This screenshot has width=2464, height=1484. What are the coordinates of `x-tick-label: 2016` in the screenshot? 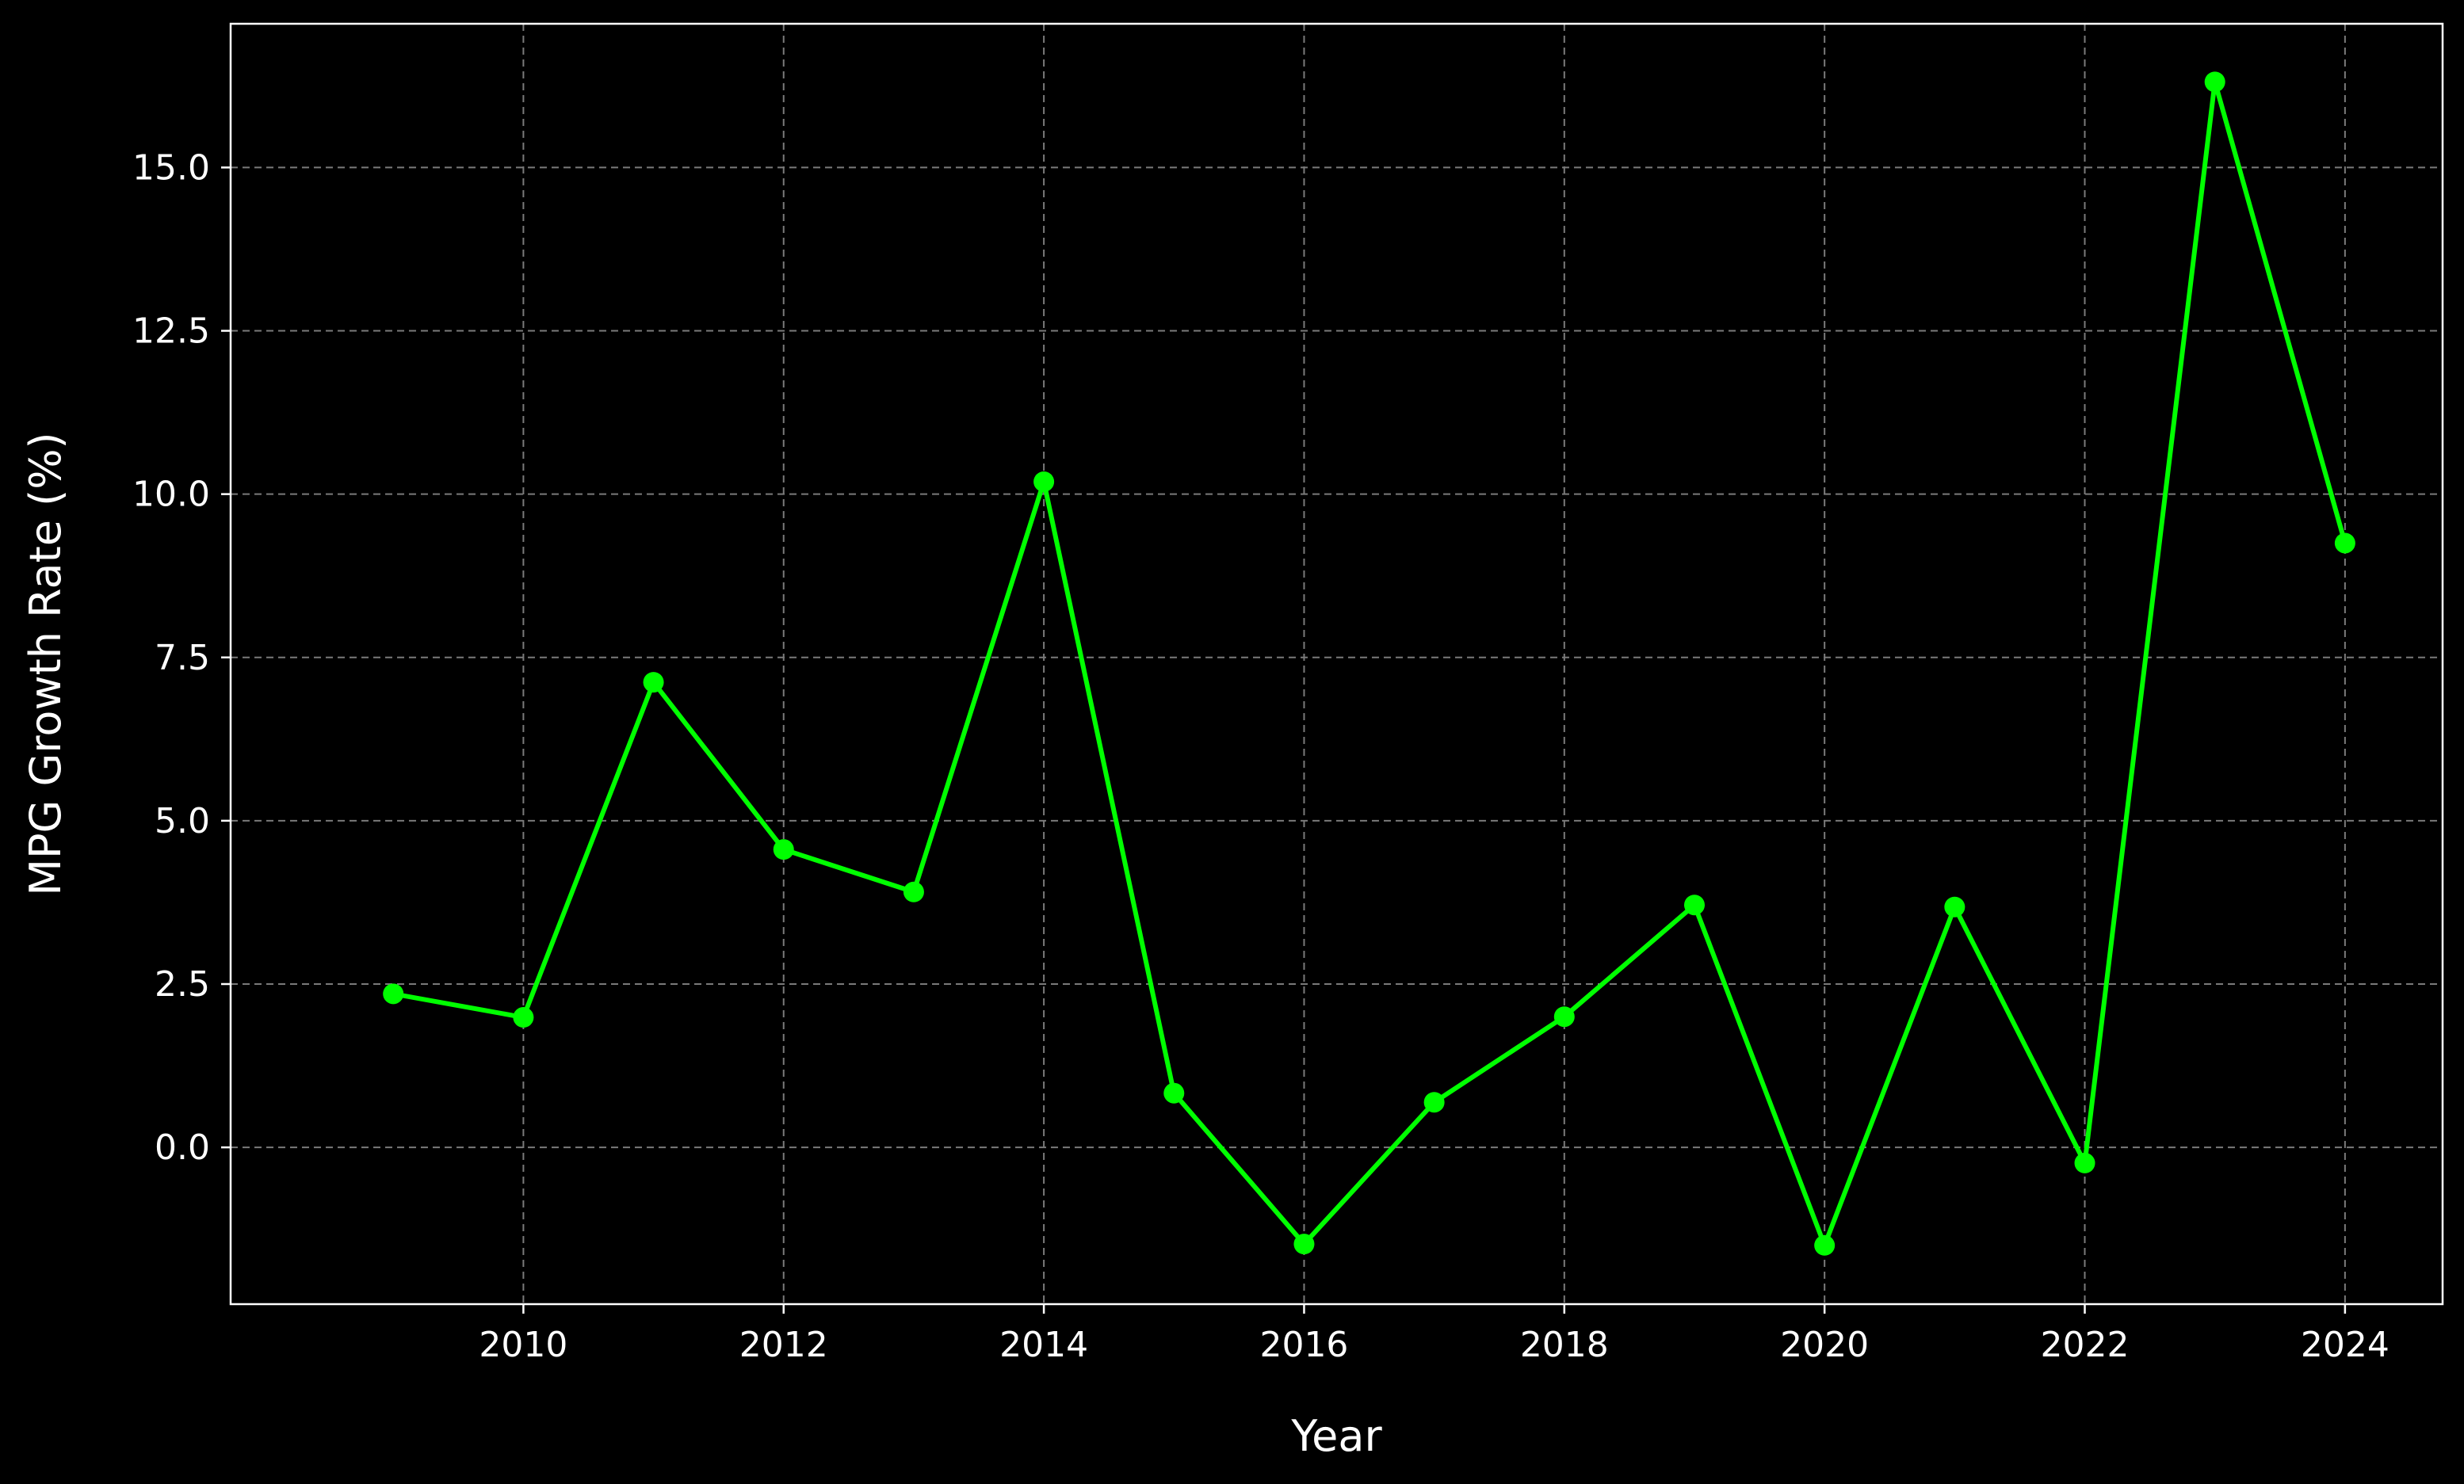 It's located at (1303, 1345).